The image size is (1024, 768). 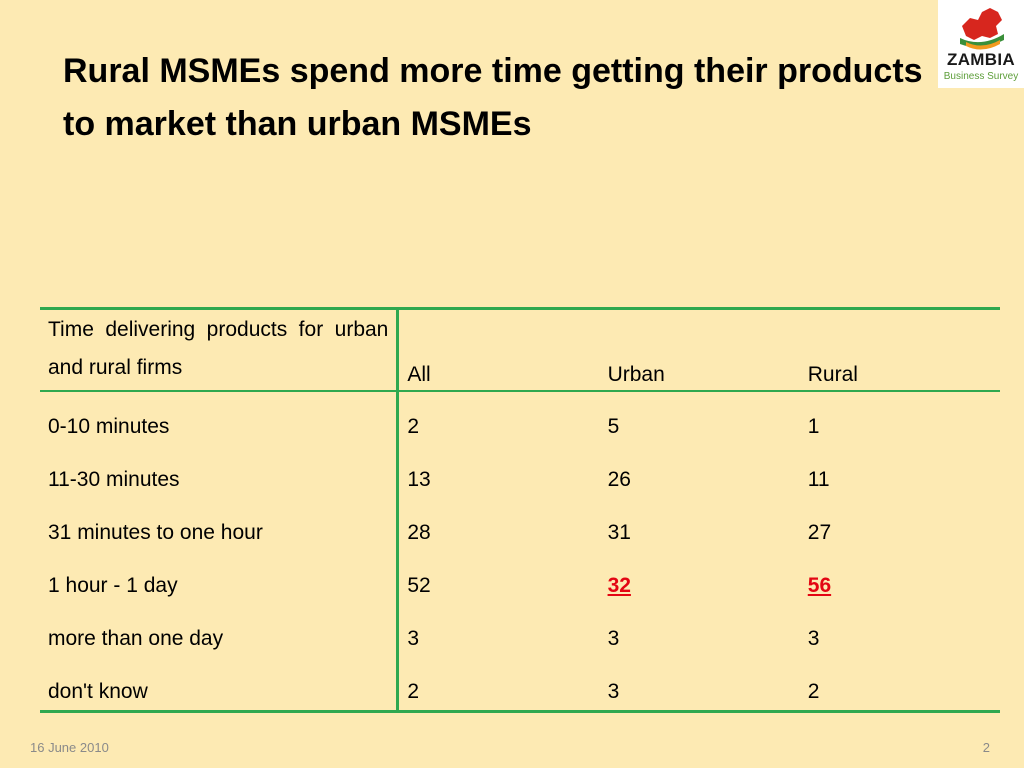 I want to click on cell-rural: 1, so click(x=813, y=426).